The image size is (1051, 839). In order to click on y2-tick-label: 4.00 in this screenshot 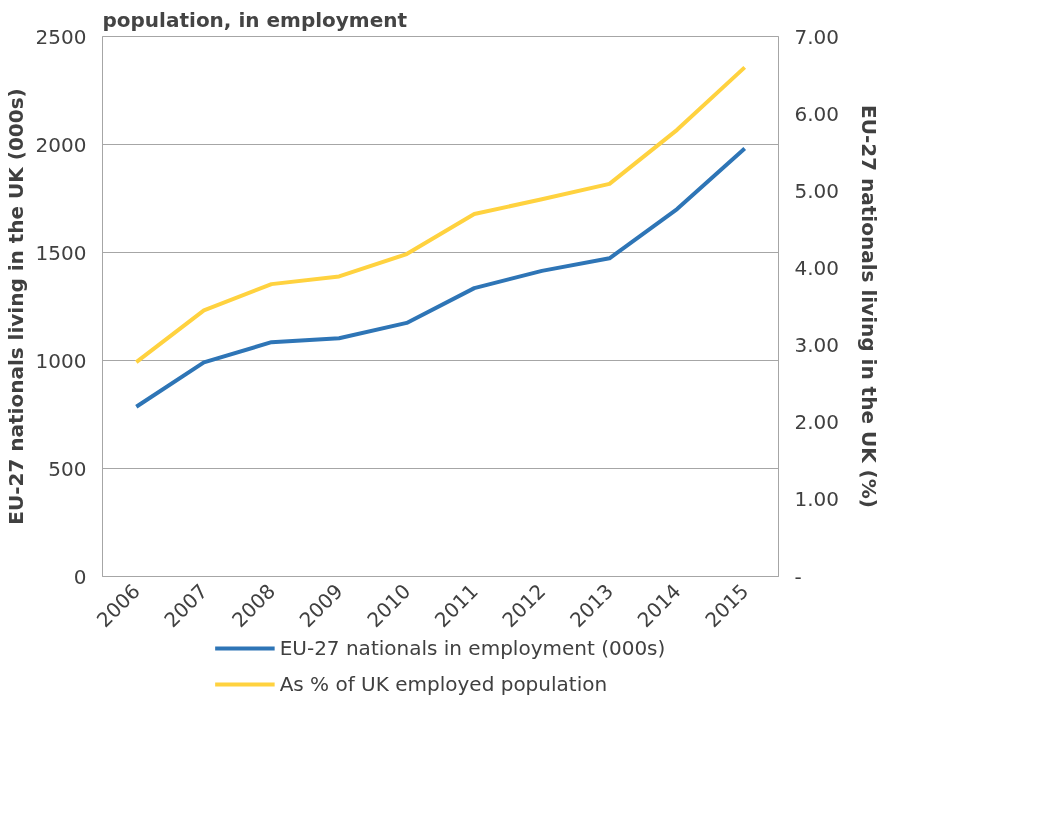, I will do `click(817, 267)`.